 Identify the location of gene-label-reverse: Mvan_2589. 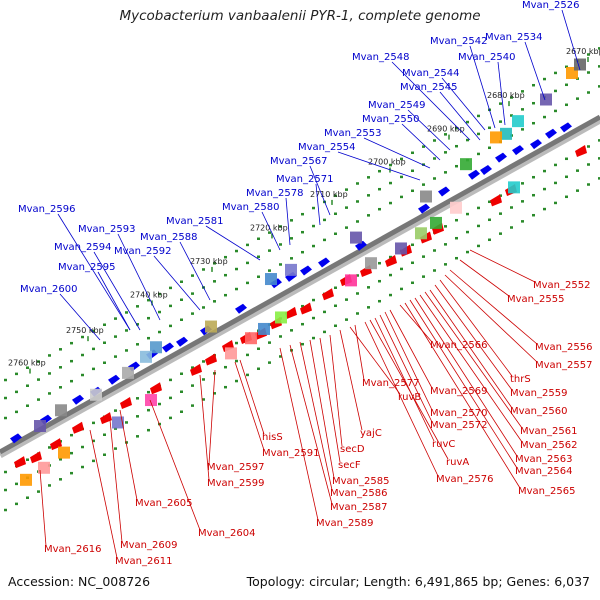
(344, 523).